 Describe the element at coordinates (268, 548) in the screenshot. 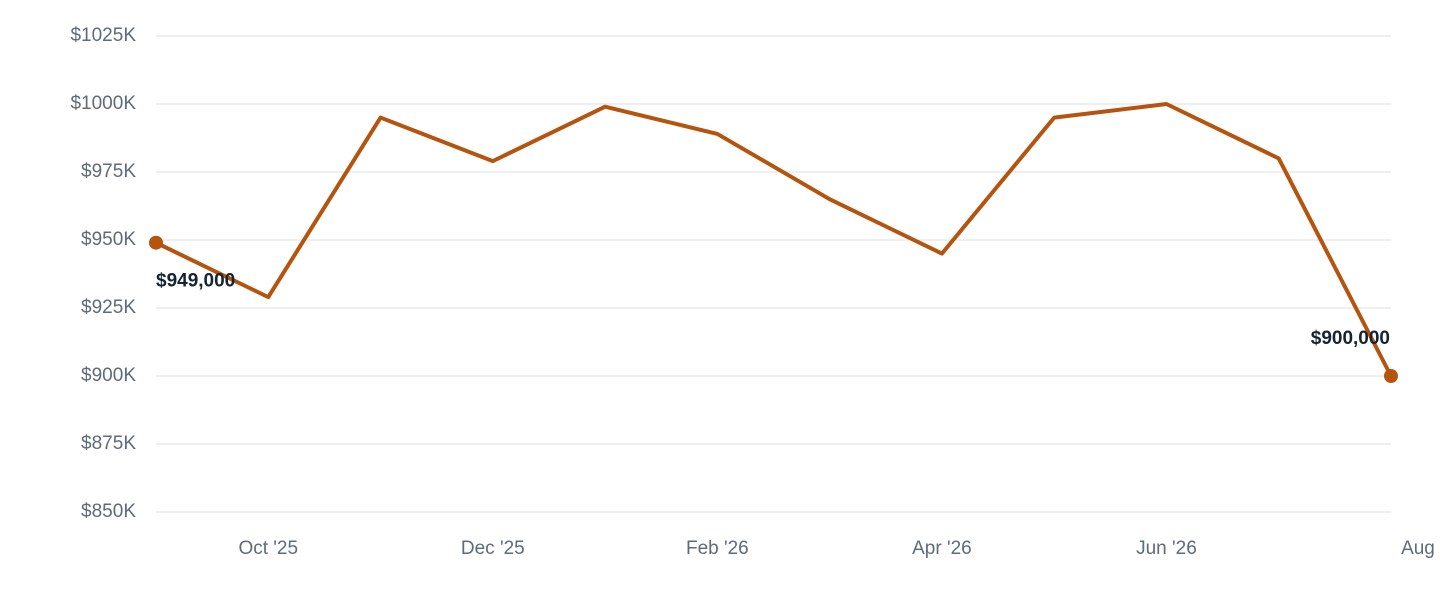

I see `x-tick-label: Oct '25` at that location.